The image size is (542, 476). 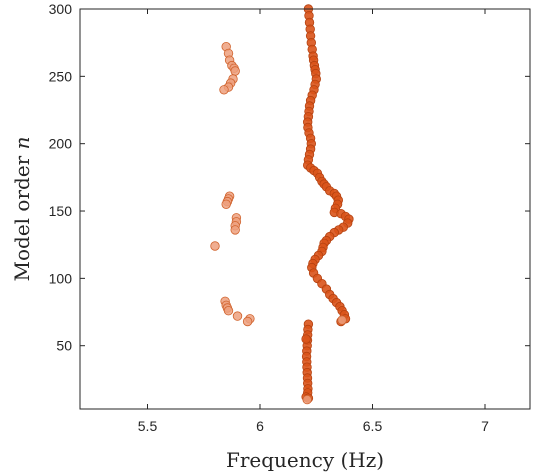 What do you see at coordinates (373, 426) in the screenshot?
I see `x-tick-label: 6.5` at bounding box center [373, 426].